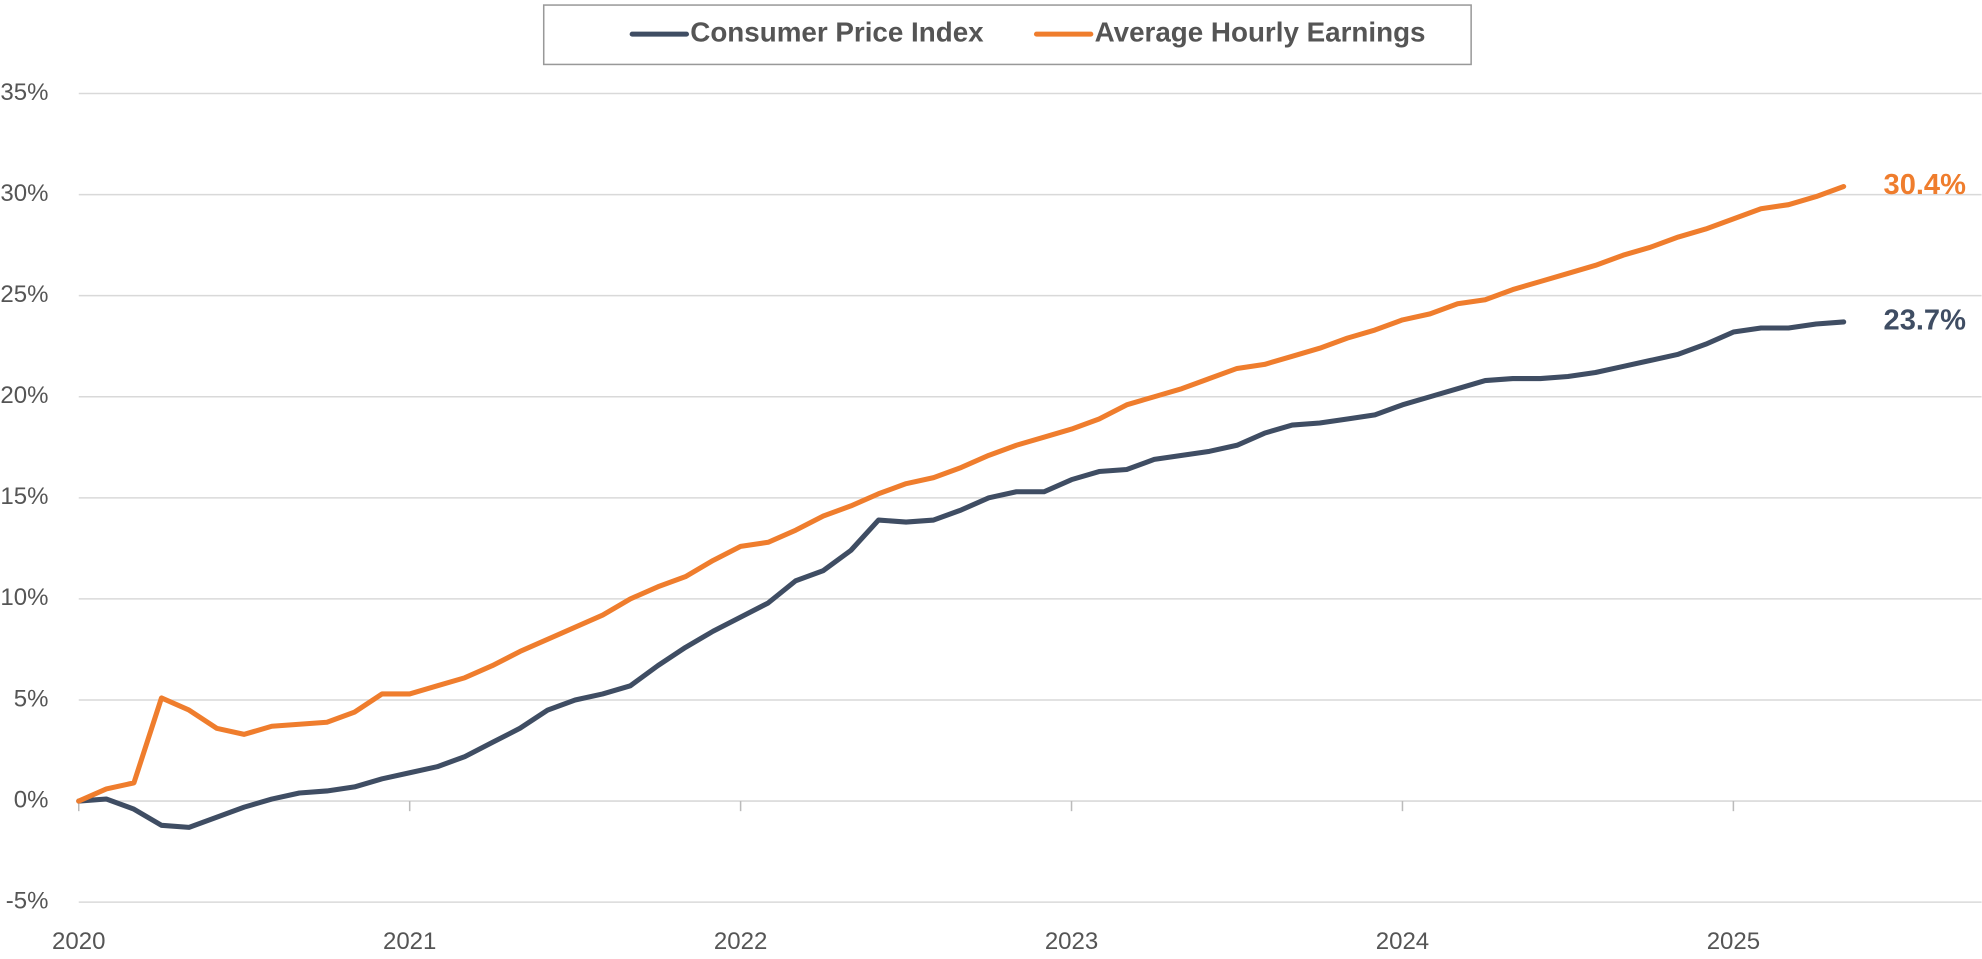 This screenshot has height=959, width=1982. Describe the element at coordinates (1402, 941) in the screenshot. I see `x-tick-label: 2024` at that location.